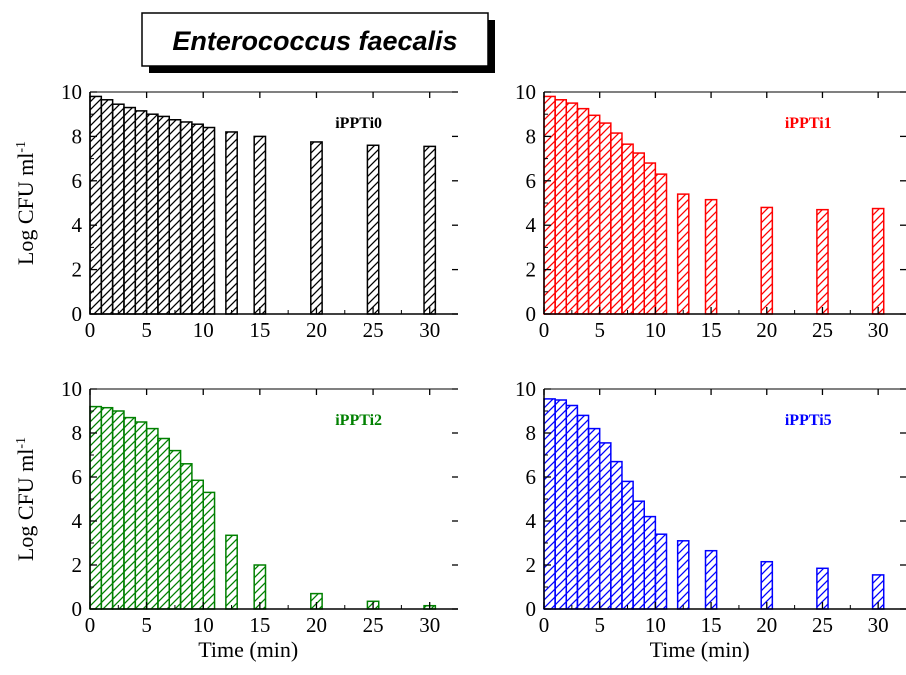 The image size is (906, 675). Describe the element at coordinates (21, 443) in the screenshot. I see `y-axis-label-superscript: -1` at that location.